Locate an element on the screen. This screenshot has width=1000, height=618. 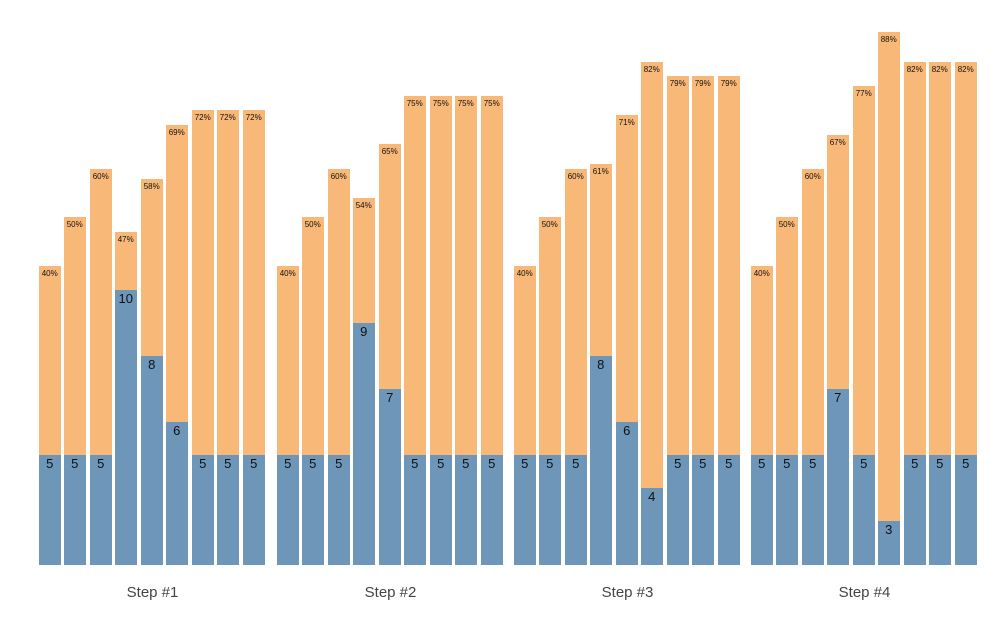
step-4-label: Step #4 is located at coordinates (864, 592).